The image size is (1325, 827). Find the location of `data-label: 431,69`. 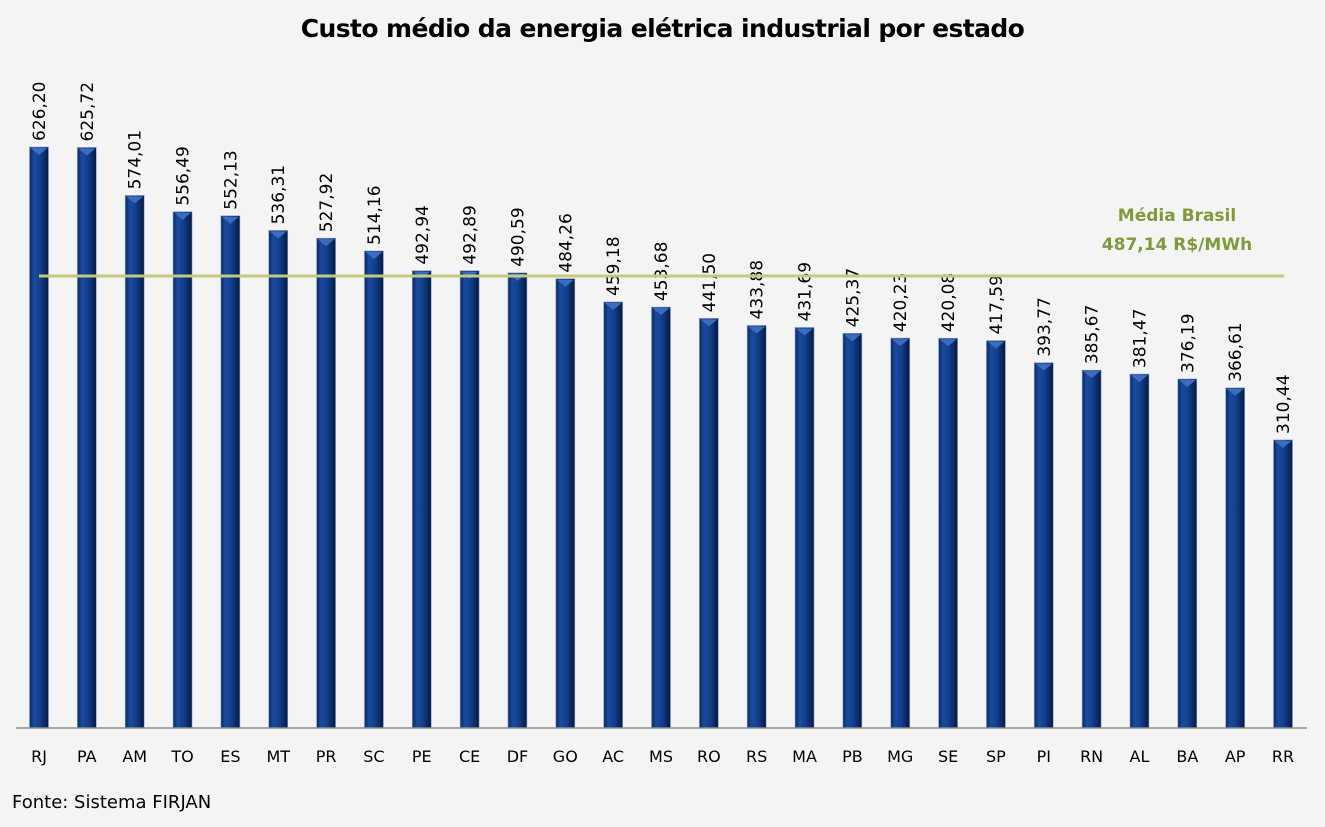

data-label: 431,69 is located at coordinates (806, 291).